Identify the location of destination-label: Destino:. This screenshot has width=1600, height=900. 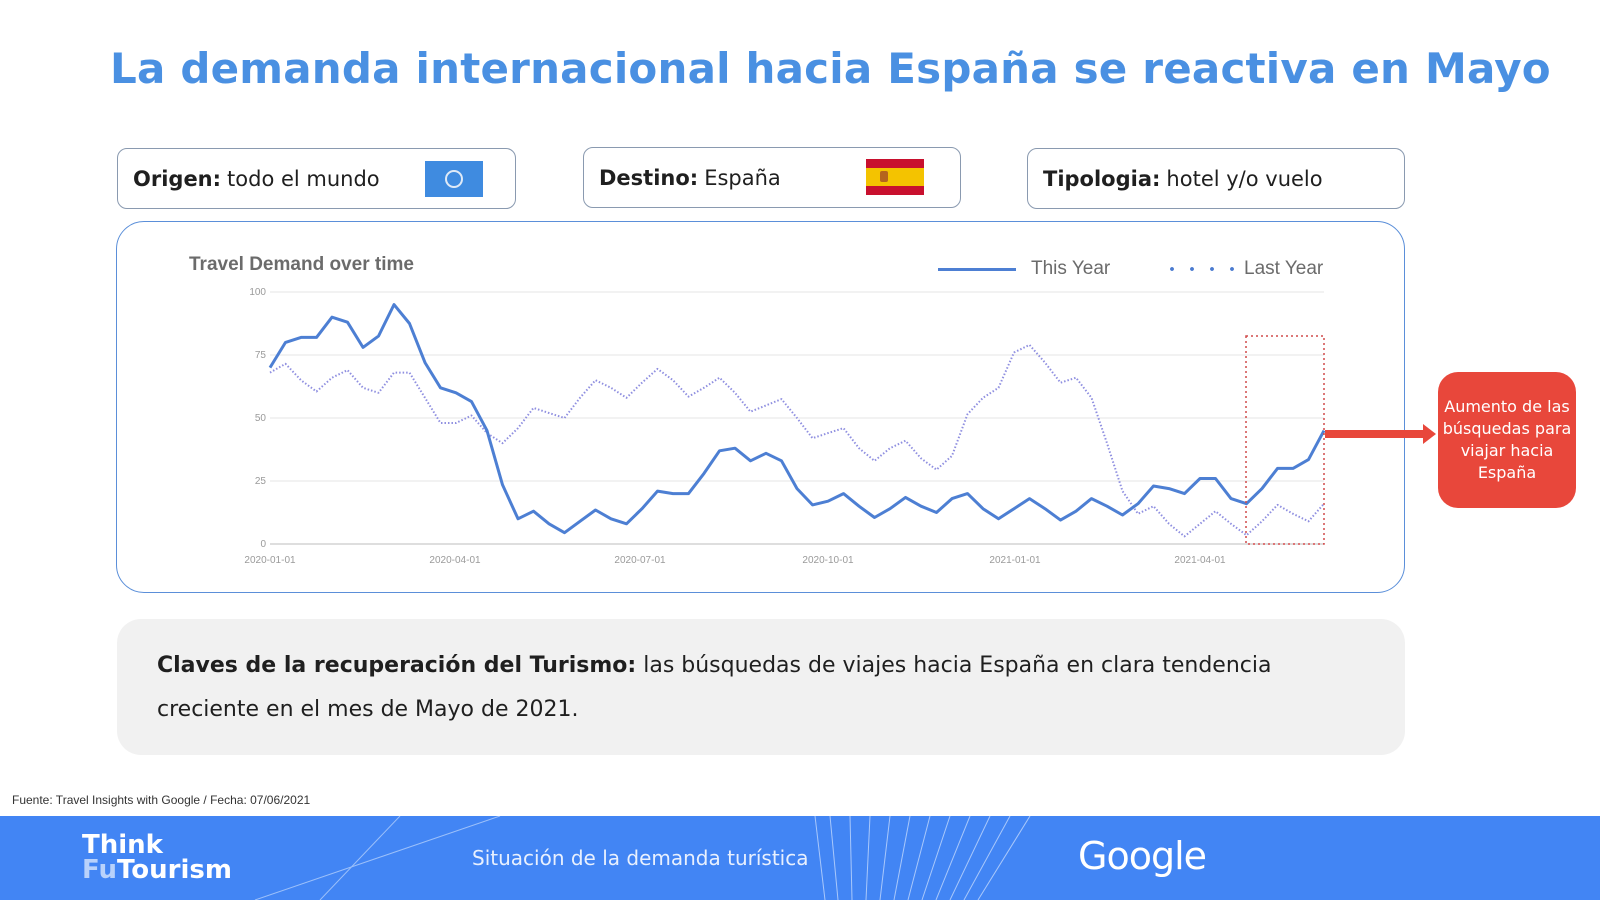
(649, 177).